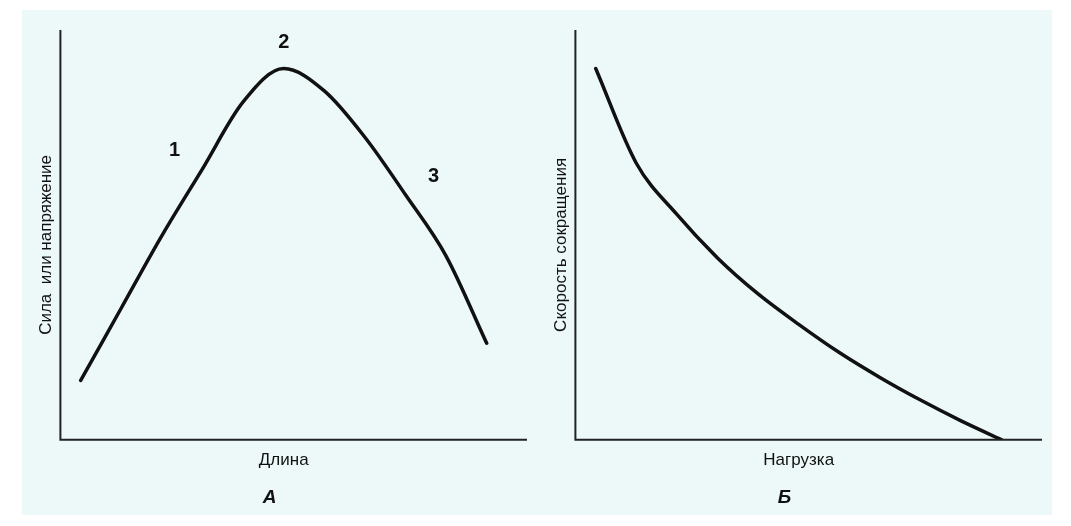  What do you see at coordinates (174, 149) in the screenshot?
I see `annotation: 1` at bounding box center [174, 149].